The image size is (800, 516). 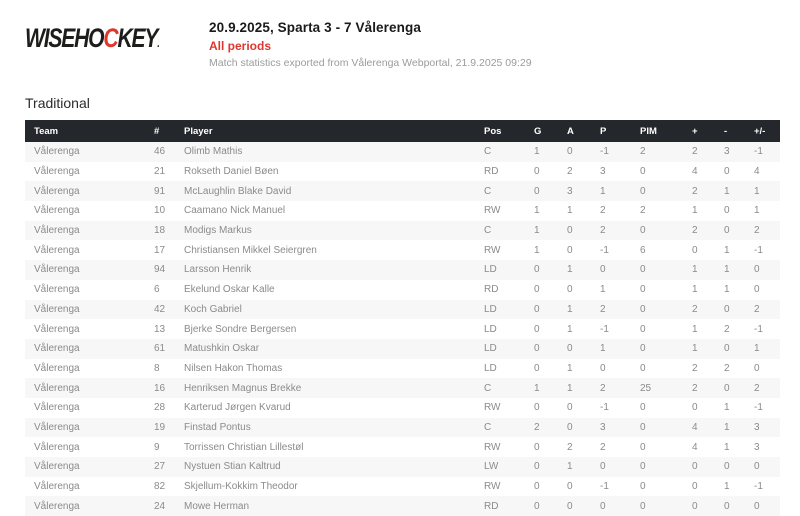 I want to click on position-cell: RD, so click(x=491, y=506).